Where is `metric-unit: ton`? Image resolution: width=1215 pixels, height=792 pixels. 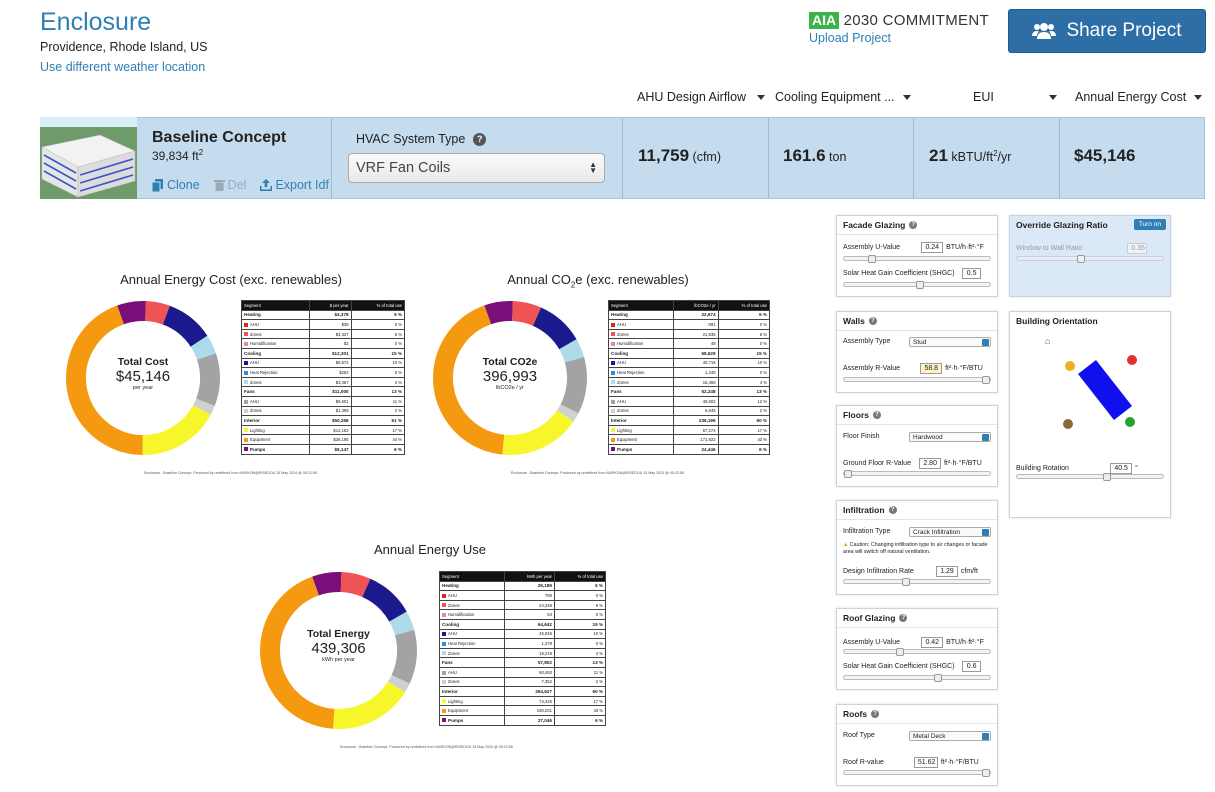
metric-unit: ton is located at coordinates (838, 157).